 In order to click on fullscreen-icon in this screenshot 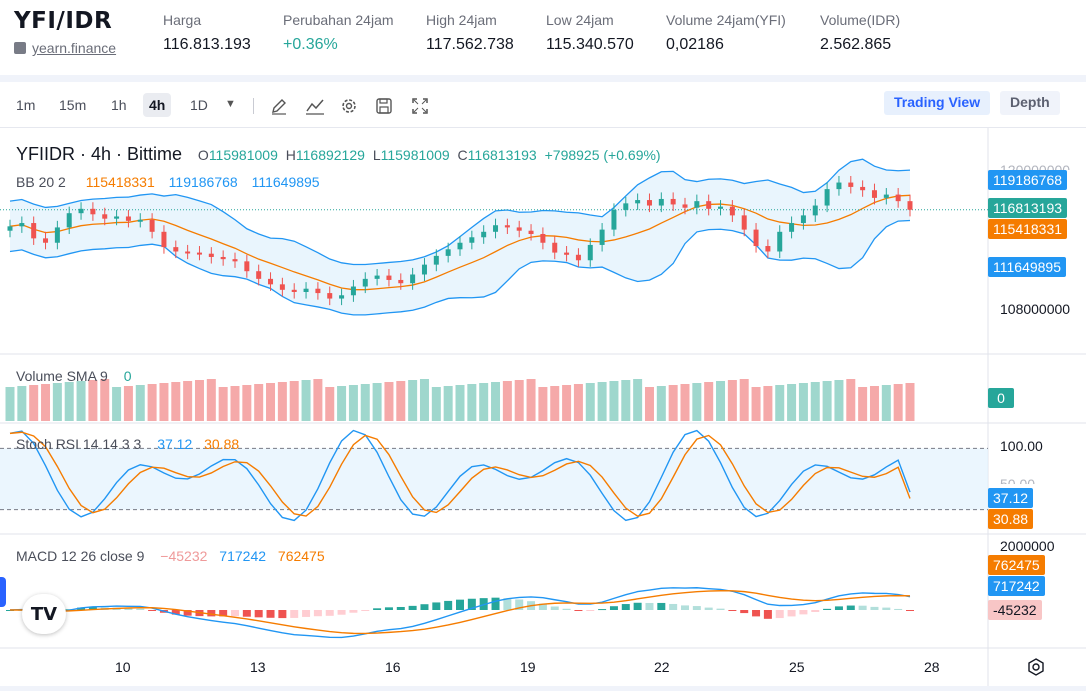, I will do `click(420, 106)`.